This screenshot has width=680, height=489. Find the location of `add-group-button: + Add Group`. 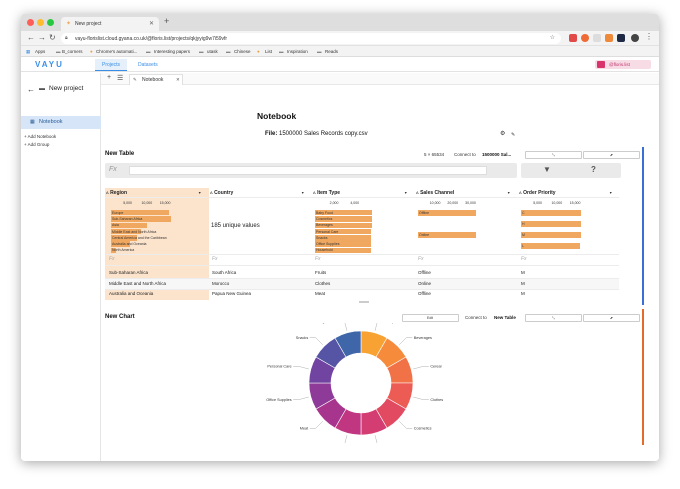

add-group-button: + Add Group is located at coordinates (36, 144).